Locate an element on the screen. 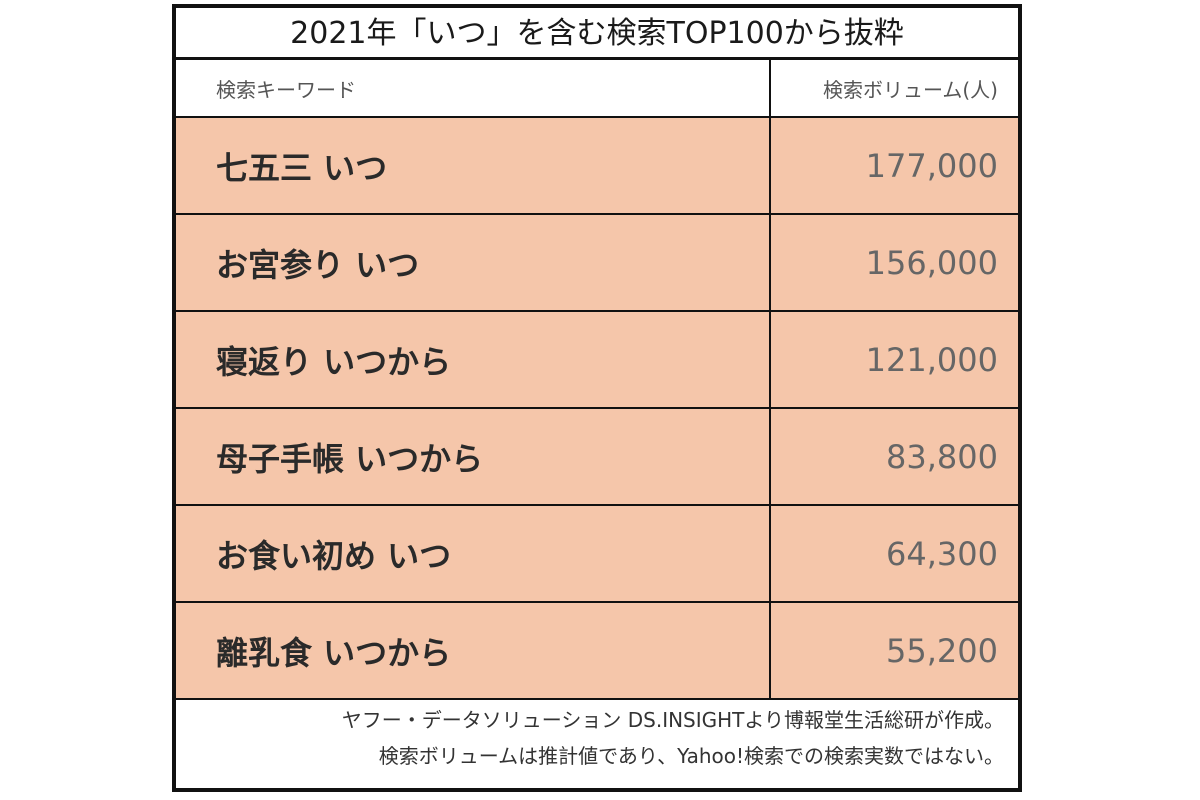  footnote-source: ヤフー・データソリューション DS.INSIGHTより博報堂生活総研が作成。 is located at coordinates (672, 720).